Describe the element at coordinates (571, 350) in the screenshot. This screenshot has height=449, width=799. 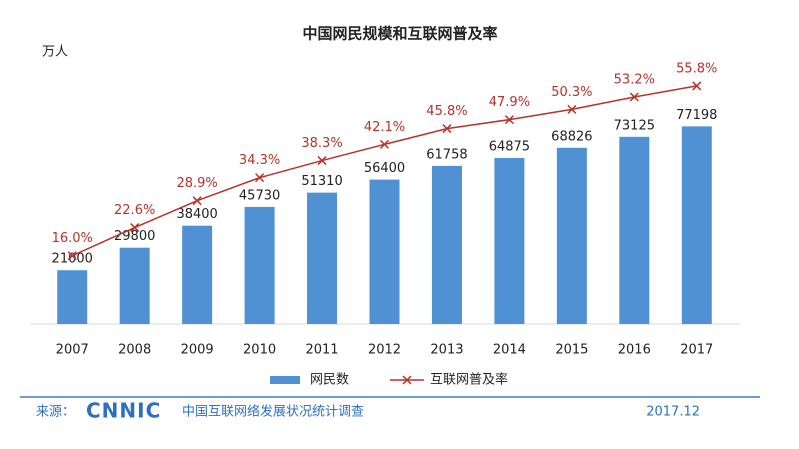
I see `x-tick-label: 2015` at that location.